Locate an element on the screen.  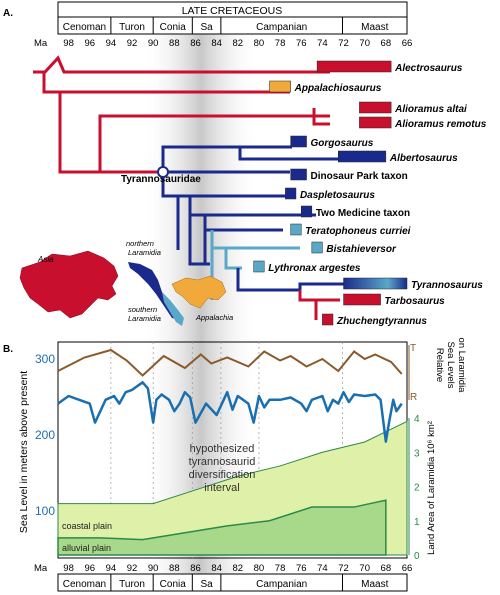
panel-a-label: A. is located at coordinates (8, 13).